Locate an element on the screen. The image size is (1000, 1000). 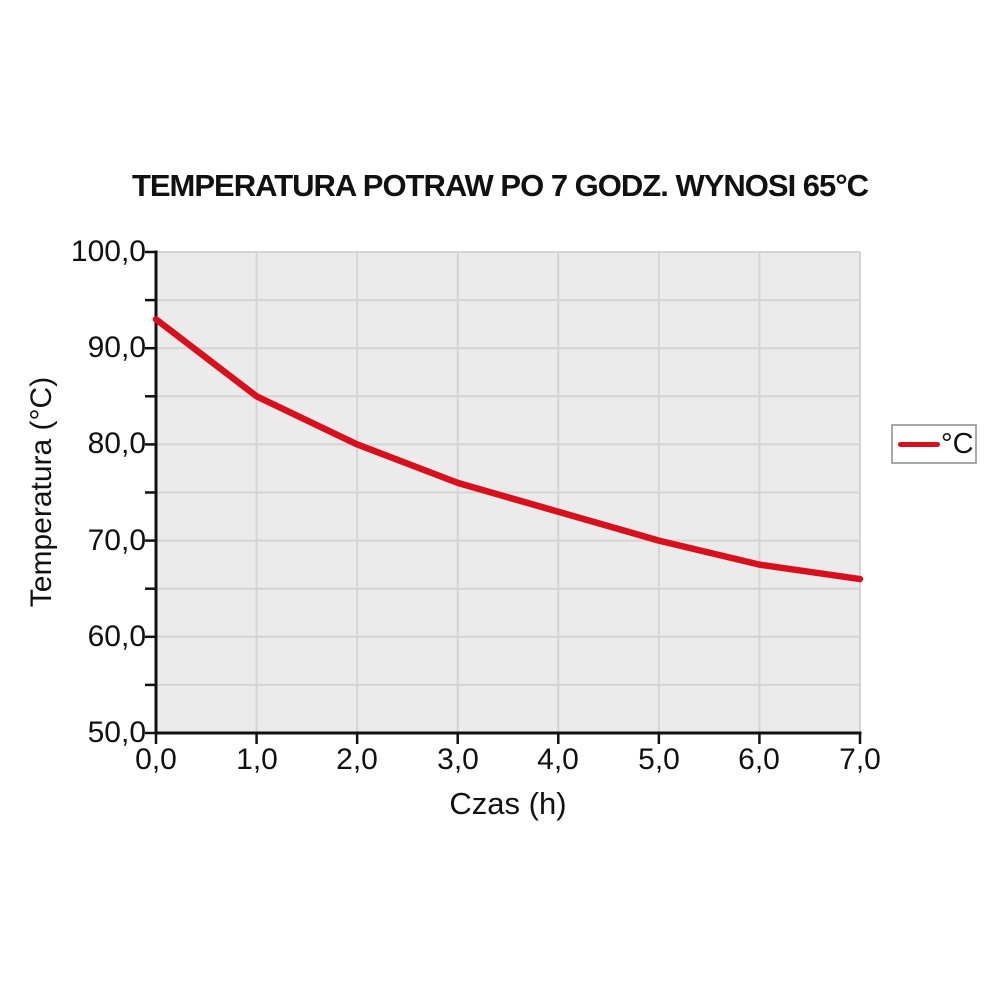
x-axis-title: Czas (h) is located at coordinates (508, 803).